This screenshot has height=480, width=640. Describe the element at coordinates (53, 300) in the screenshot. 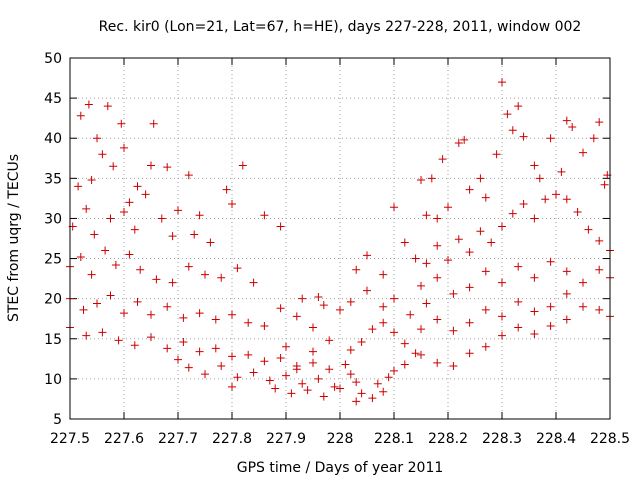

I see `y-tick-label: 20` at that location.